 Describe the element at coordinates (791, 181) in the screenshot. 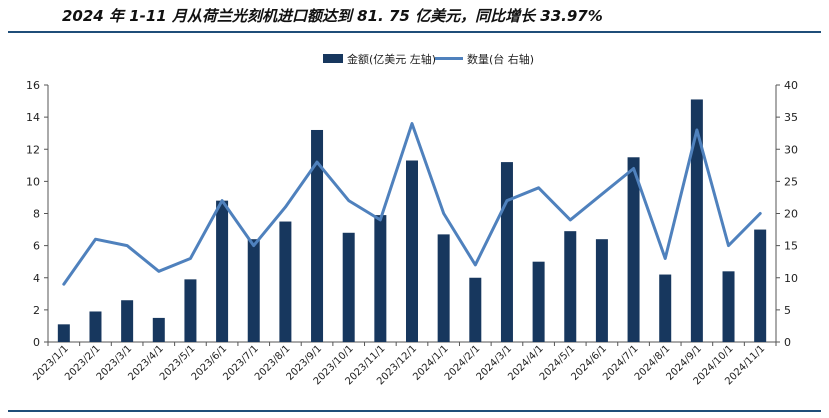

I see `right-tick-label: 25` at that location.